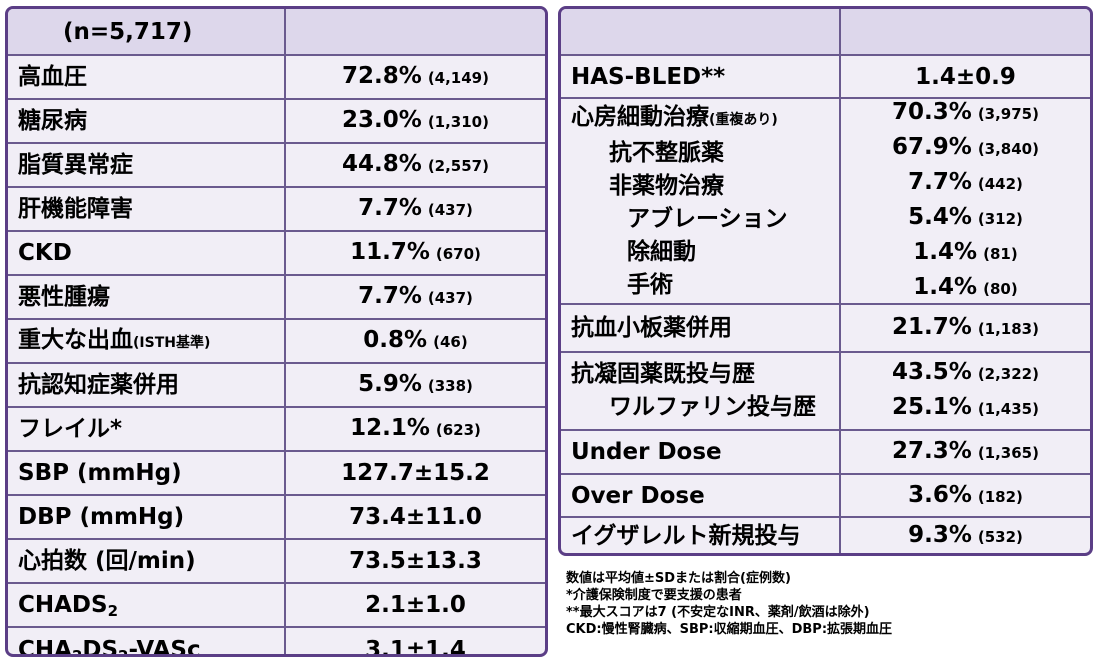 The width and height of the screenshot is (1102, 665). I want to click on af-treatment-value: 70.3% (3,975), so click(965, 112).